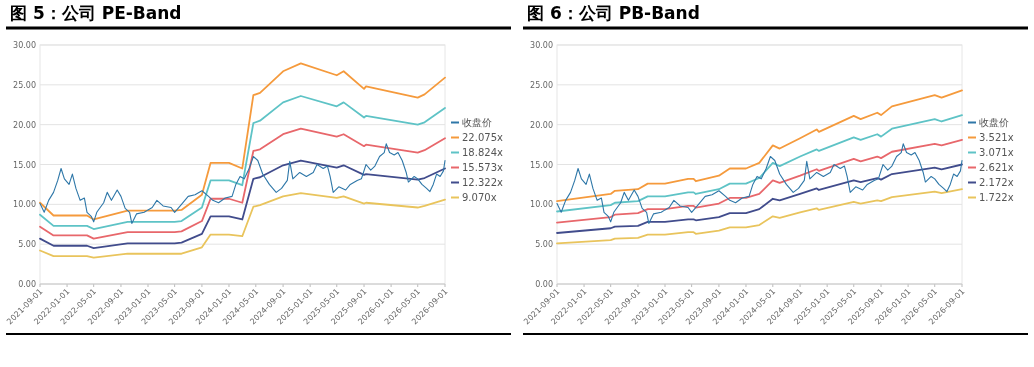  What do you see at coordinates (996, 197) in the screenshot?
I see `legend-label: 1.722x` at bounding box center [996, 197].